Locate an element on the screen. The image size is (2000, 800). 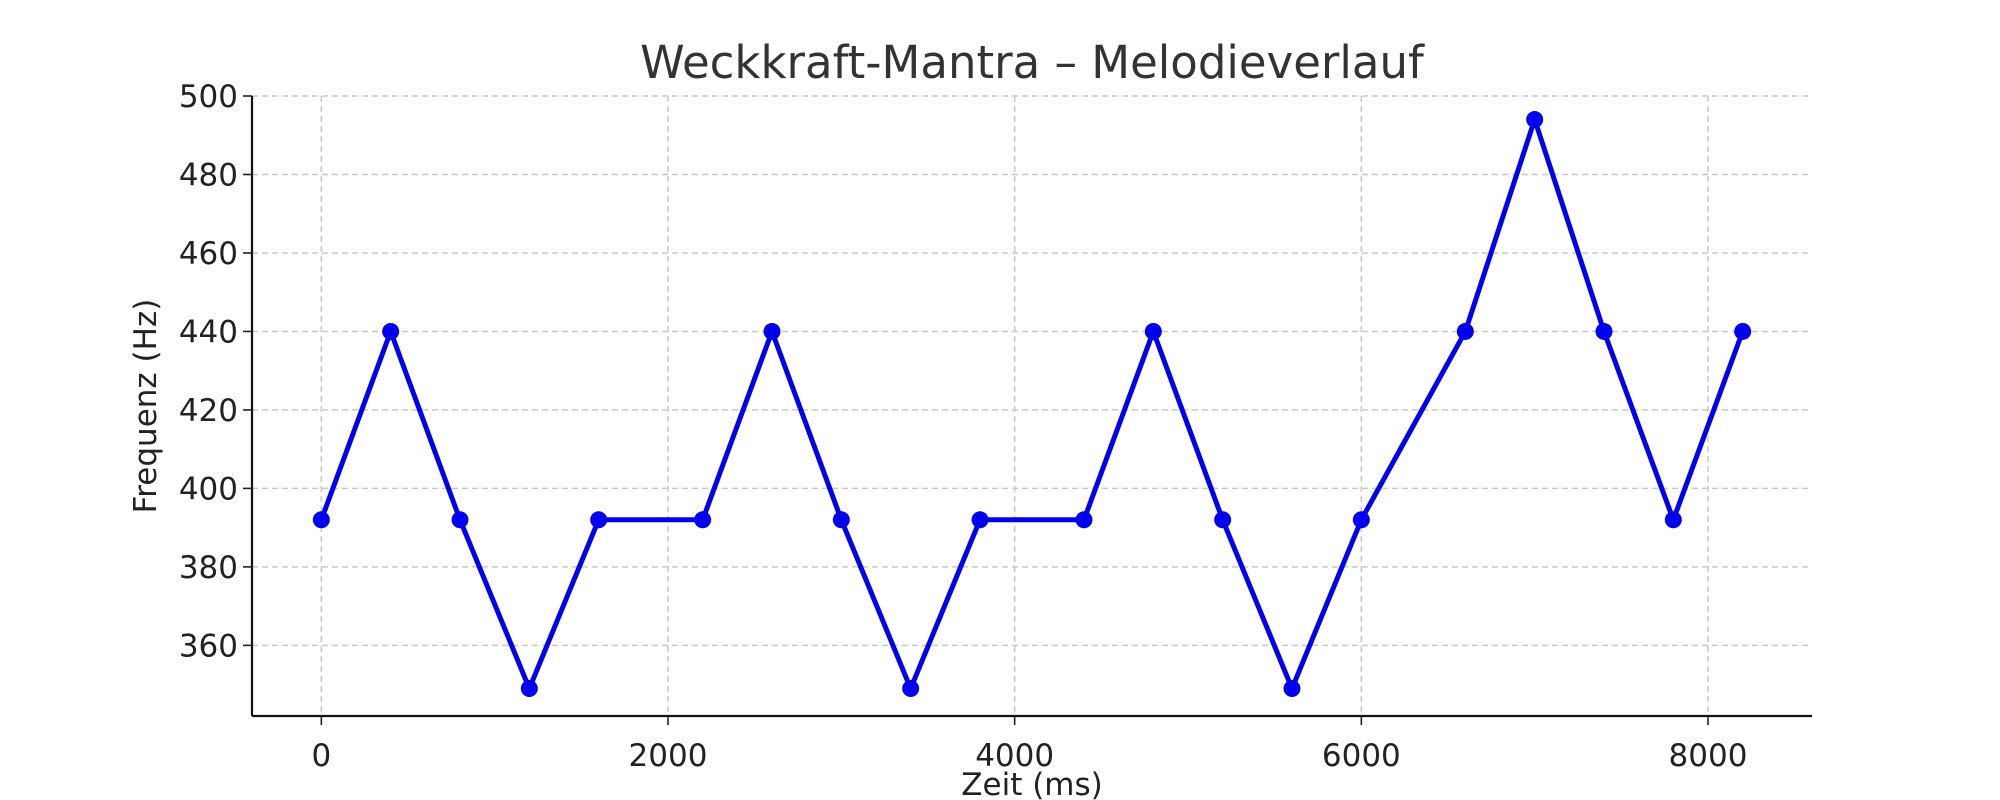
y-tick-label: 460 is located at coordinates (208, 254).